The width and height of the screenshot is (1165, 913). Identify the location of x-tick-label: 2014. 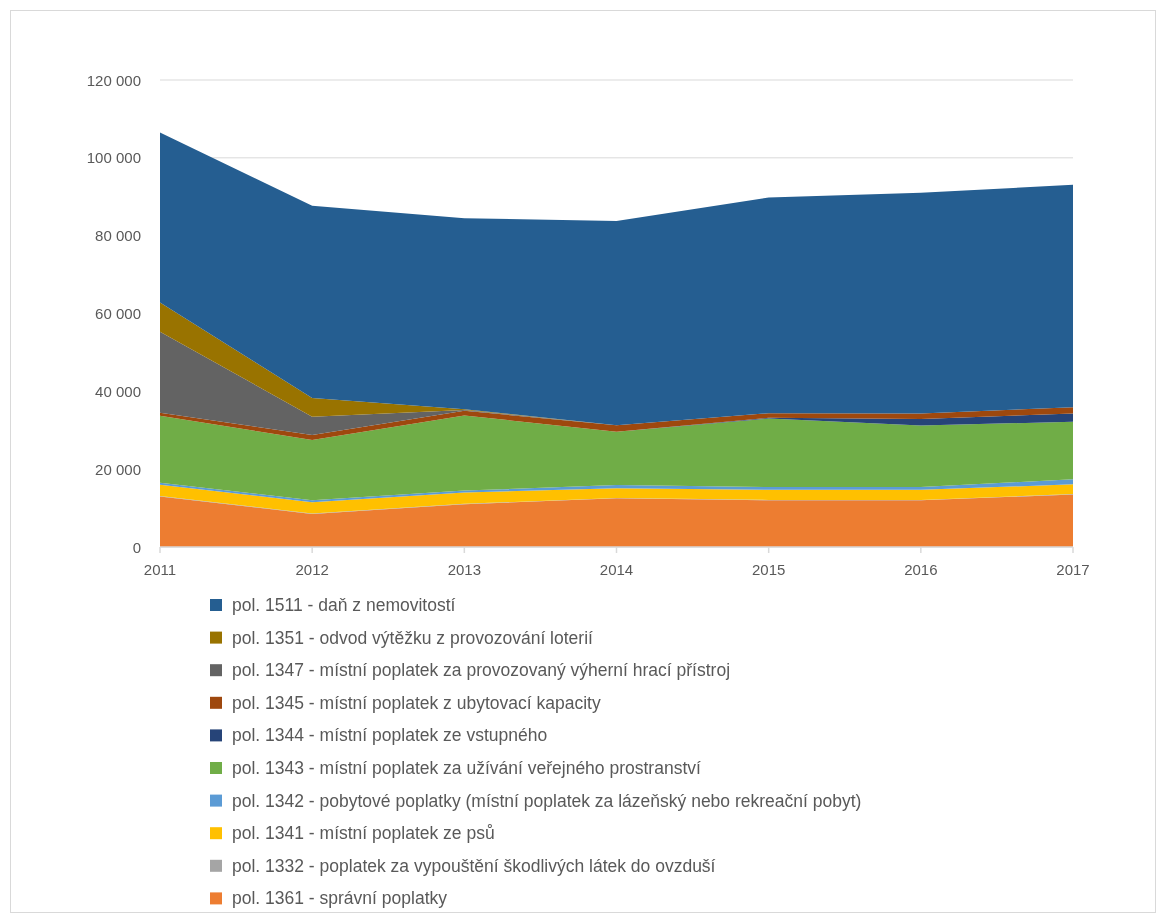
(616, 569).